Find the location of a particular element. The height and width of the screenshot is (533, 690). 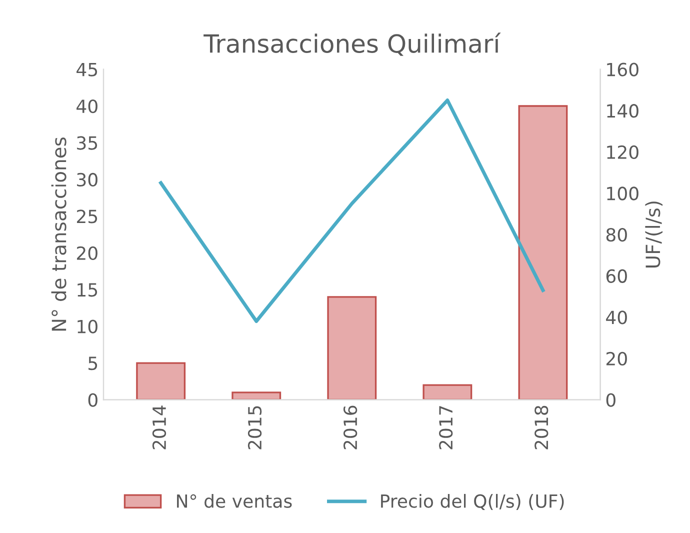

y-tick-label: 5 is located at coordinates (93, 363).